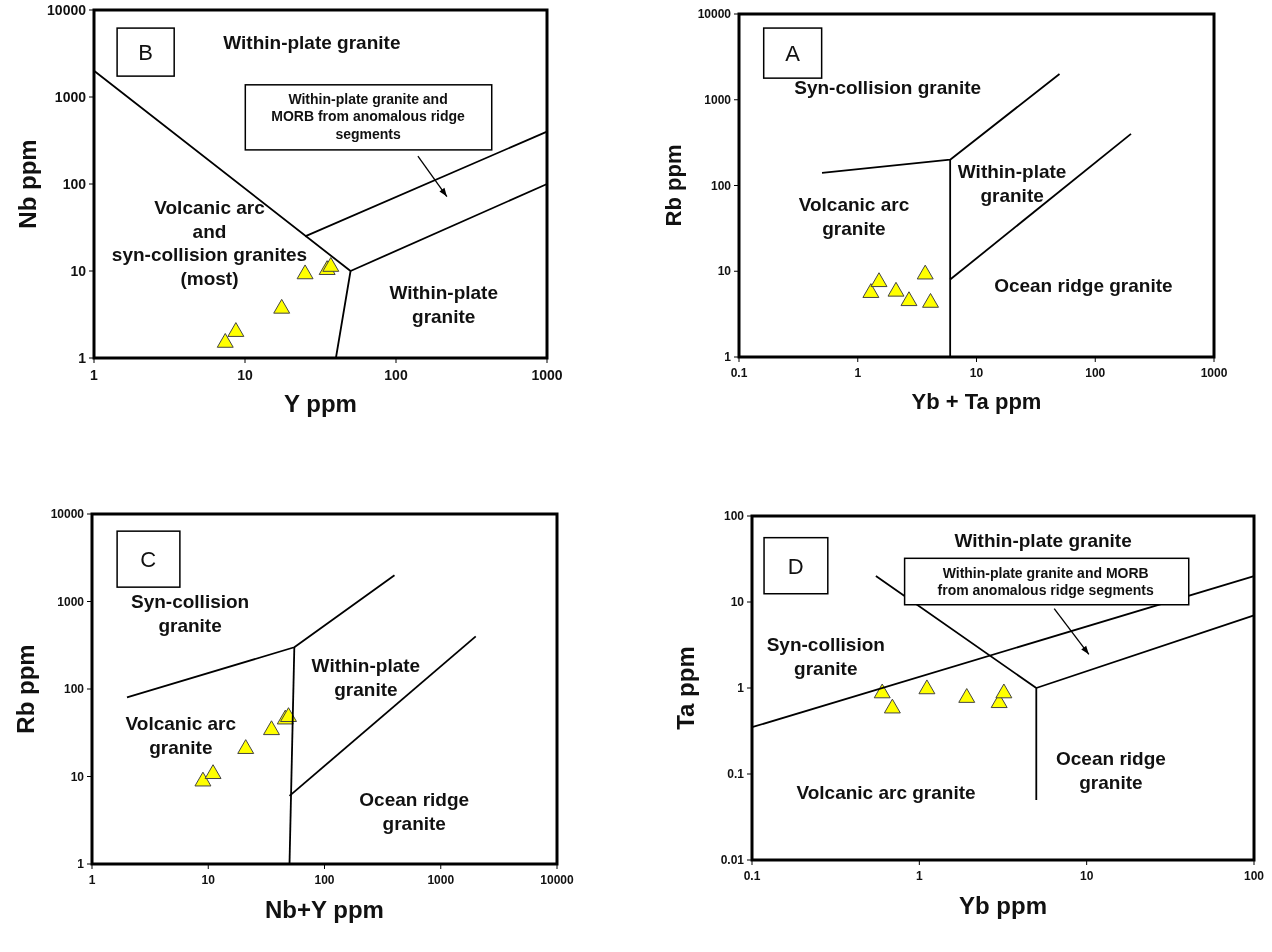 Image resolution: width=1272 pixels, height=952 pixels. I want to click on annotation: Volcanic arc and syn-collision granites (most), so click(209, 242).